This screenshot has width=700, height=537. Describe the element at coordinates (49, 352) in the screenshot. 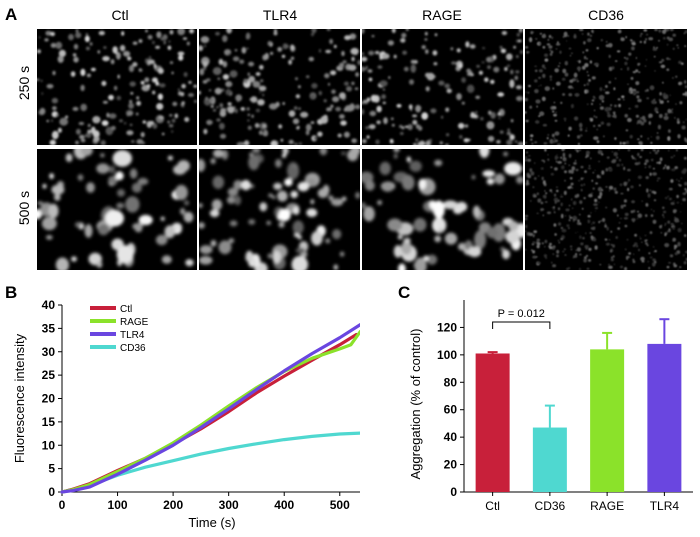

I see `y-tick-label: 30` at that location.